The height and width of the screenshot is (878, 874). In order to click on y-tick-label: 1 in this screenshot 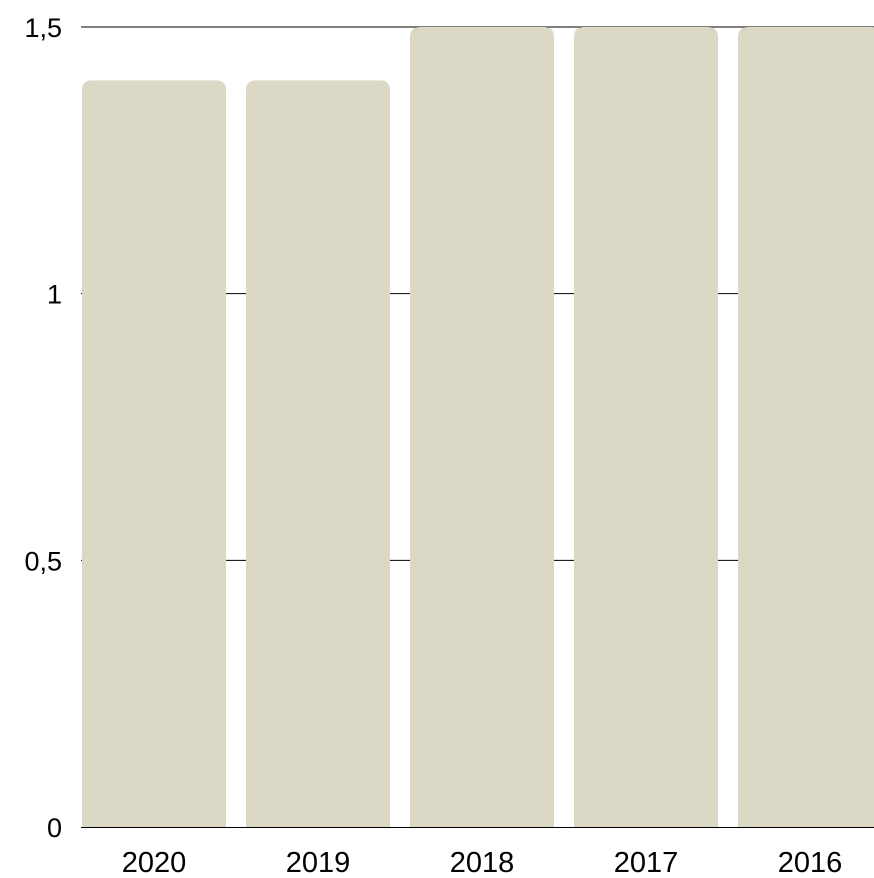, I will do `click(54, 295)`.